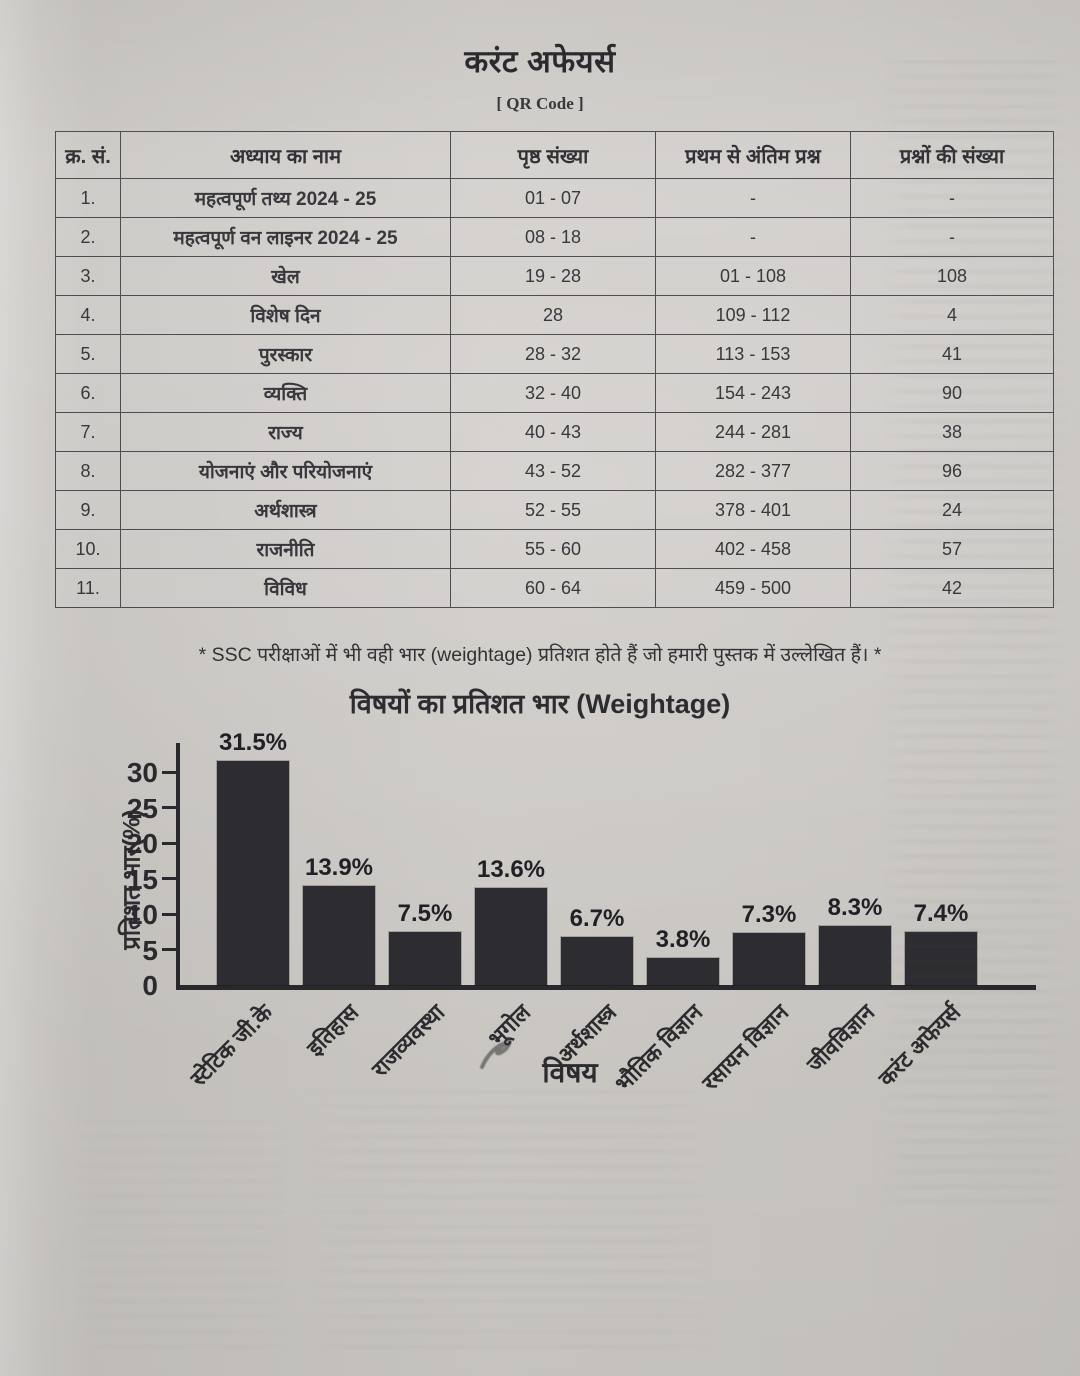 The image size is (1080, 1376). Describe the element at coordinates (753, 549) in the screenshot. I see `table-cell: 402 - 458` at that location.